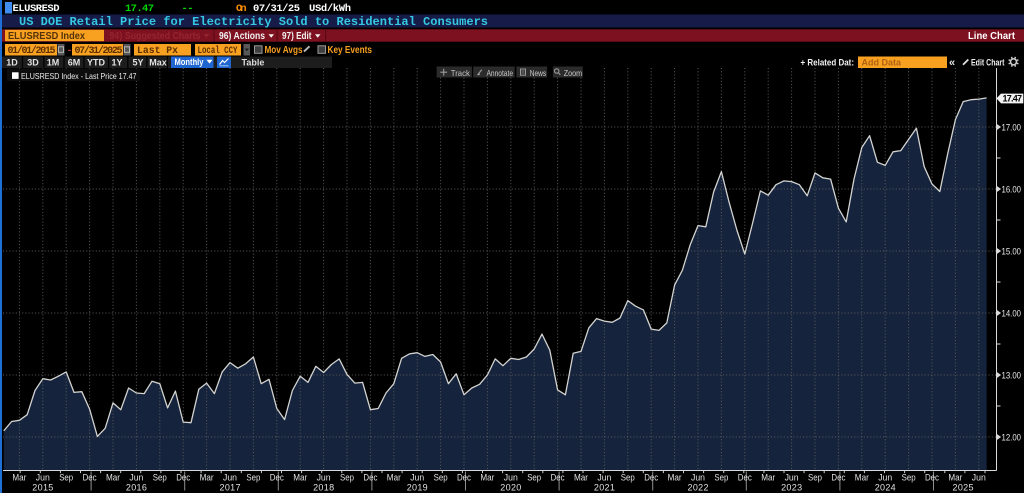 This screenshot has height=493, width=1024. Describe the element at coordinates (963, 488) in the screenshot. I see `svg-text: 2025` at that location.